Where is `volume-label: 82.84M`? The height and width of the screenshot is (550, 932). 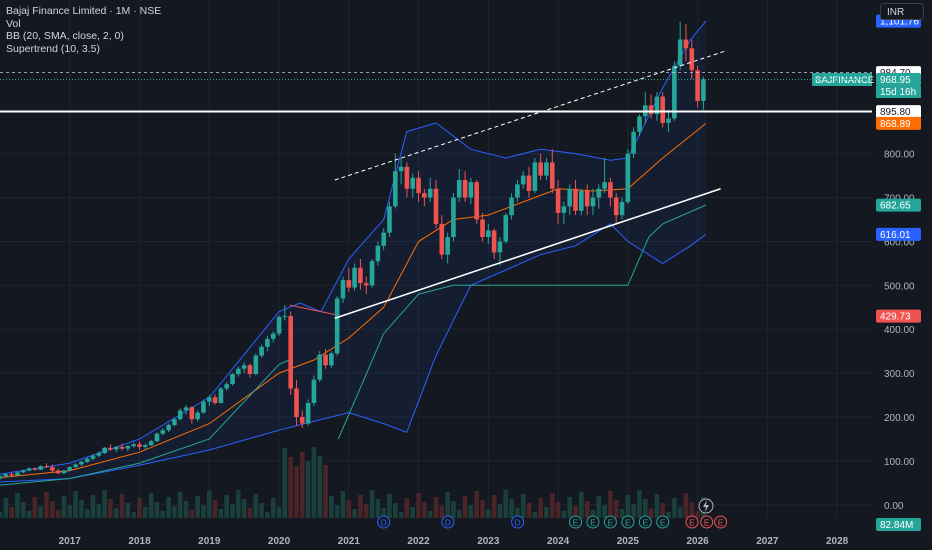
volume-label: 82.84M is located at coordinates (896, 525).